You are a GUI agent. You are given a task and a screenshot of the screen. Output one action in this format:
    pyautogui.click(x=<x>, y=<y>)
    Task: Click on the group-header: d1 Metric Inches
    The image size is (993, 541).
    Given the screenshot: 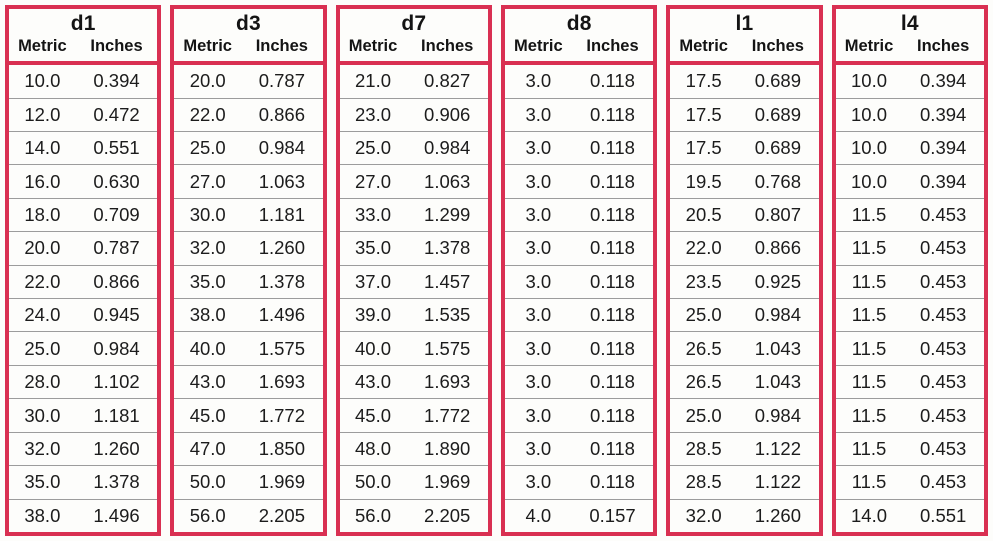 What is the action you would take?
    pyautogui.click(x=83, y=37)
    